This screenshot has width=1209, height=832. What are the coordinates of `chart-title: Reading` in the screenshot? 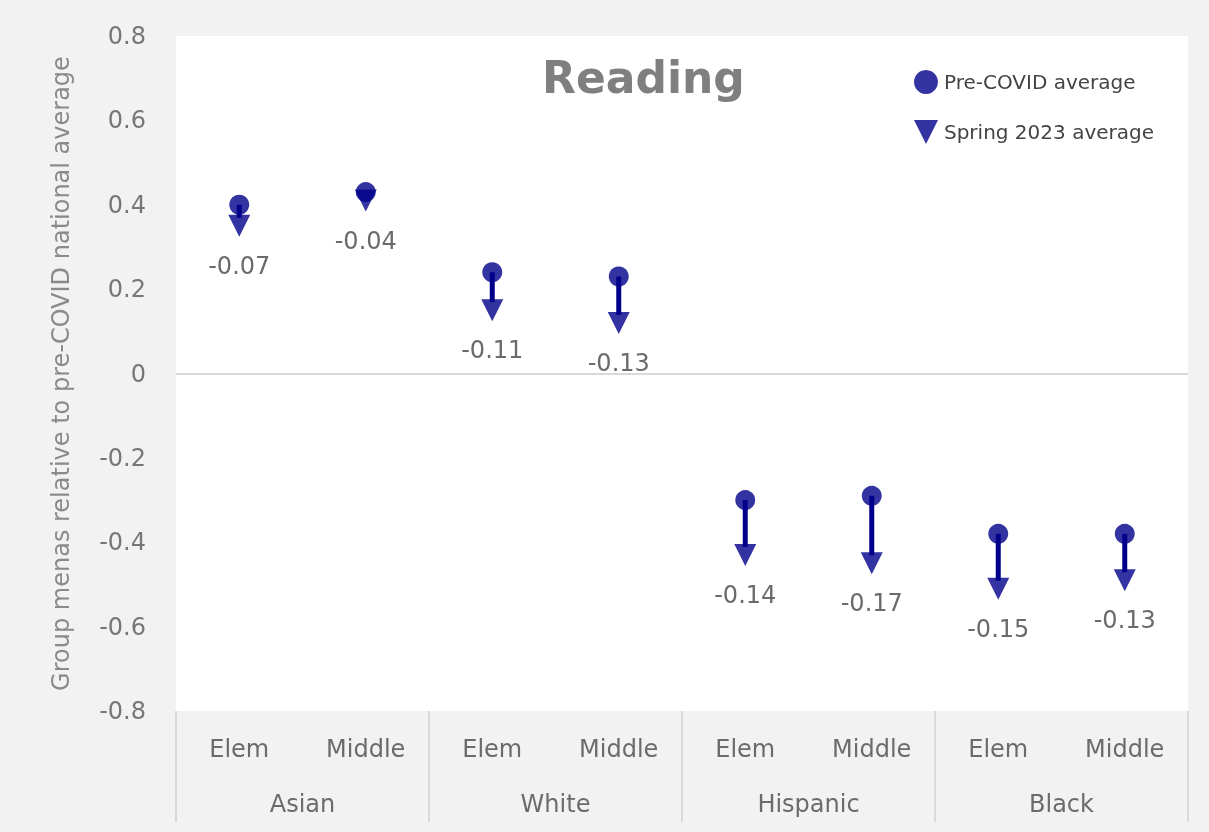 It's located at (643, 77).